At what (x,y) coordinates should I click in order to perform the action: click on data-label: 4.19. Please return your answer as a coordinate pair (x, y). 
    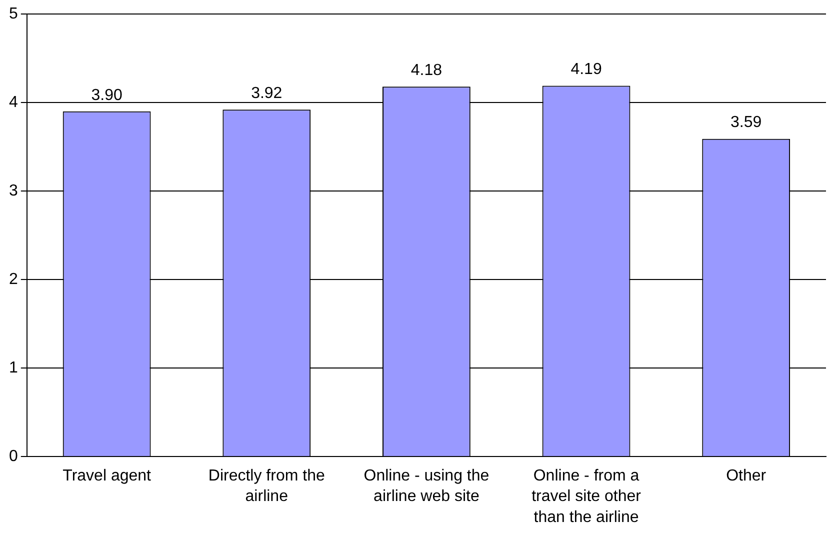
    Looking at the image, I should click on (586, 69).